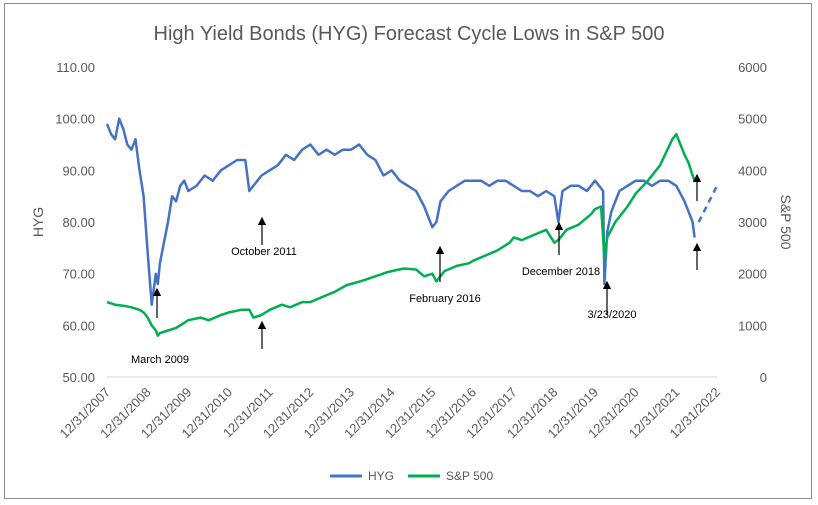  What do you see at coordinates (78, 274) in the screenshot?
I see `y-left-tick-label: 70.00` at bounding box center [78, 274].